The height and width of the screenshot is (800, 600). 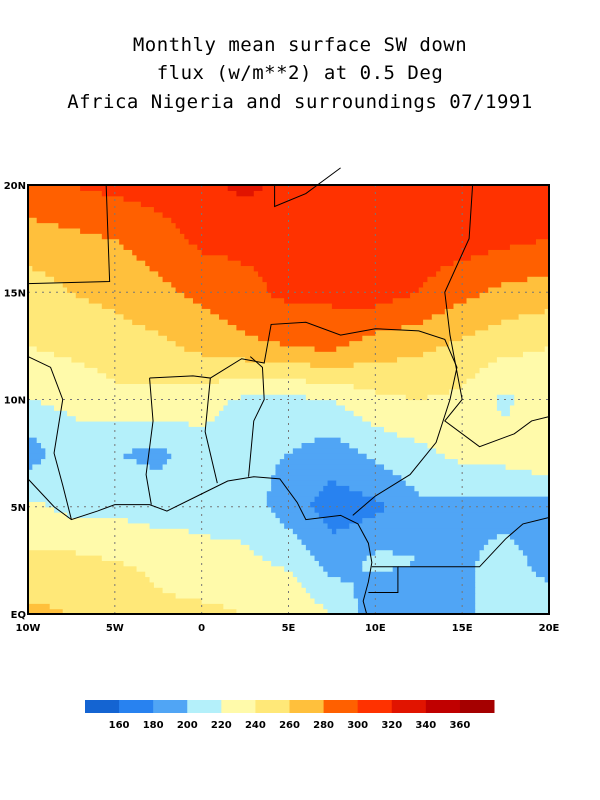 What do you see at coordinates (462, 628) in the screenshot?
I see `x-tick-label: 15E` at bounding box center [462, 628].